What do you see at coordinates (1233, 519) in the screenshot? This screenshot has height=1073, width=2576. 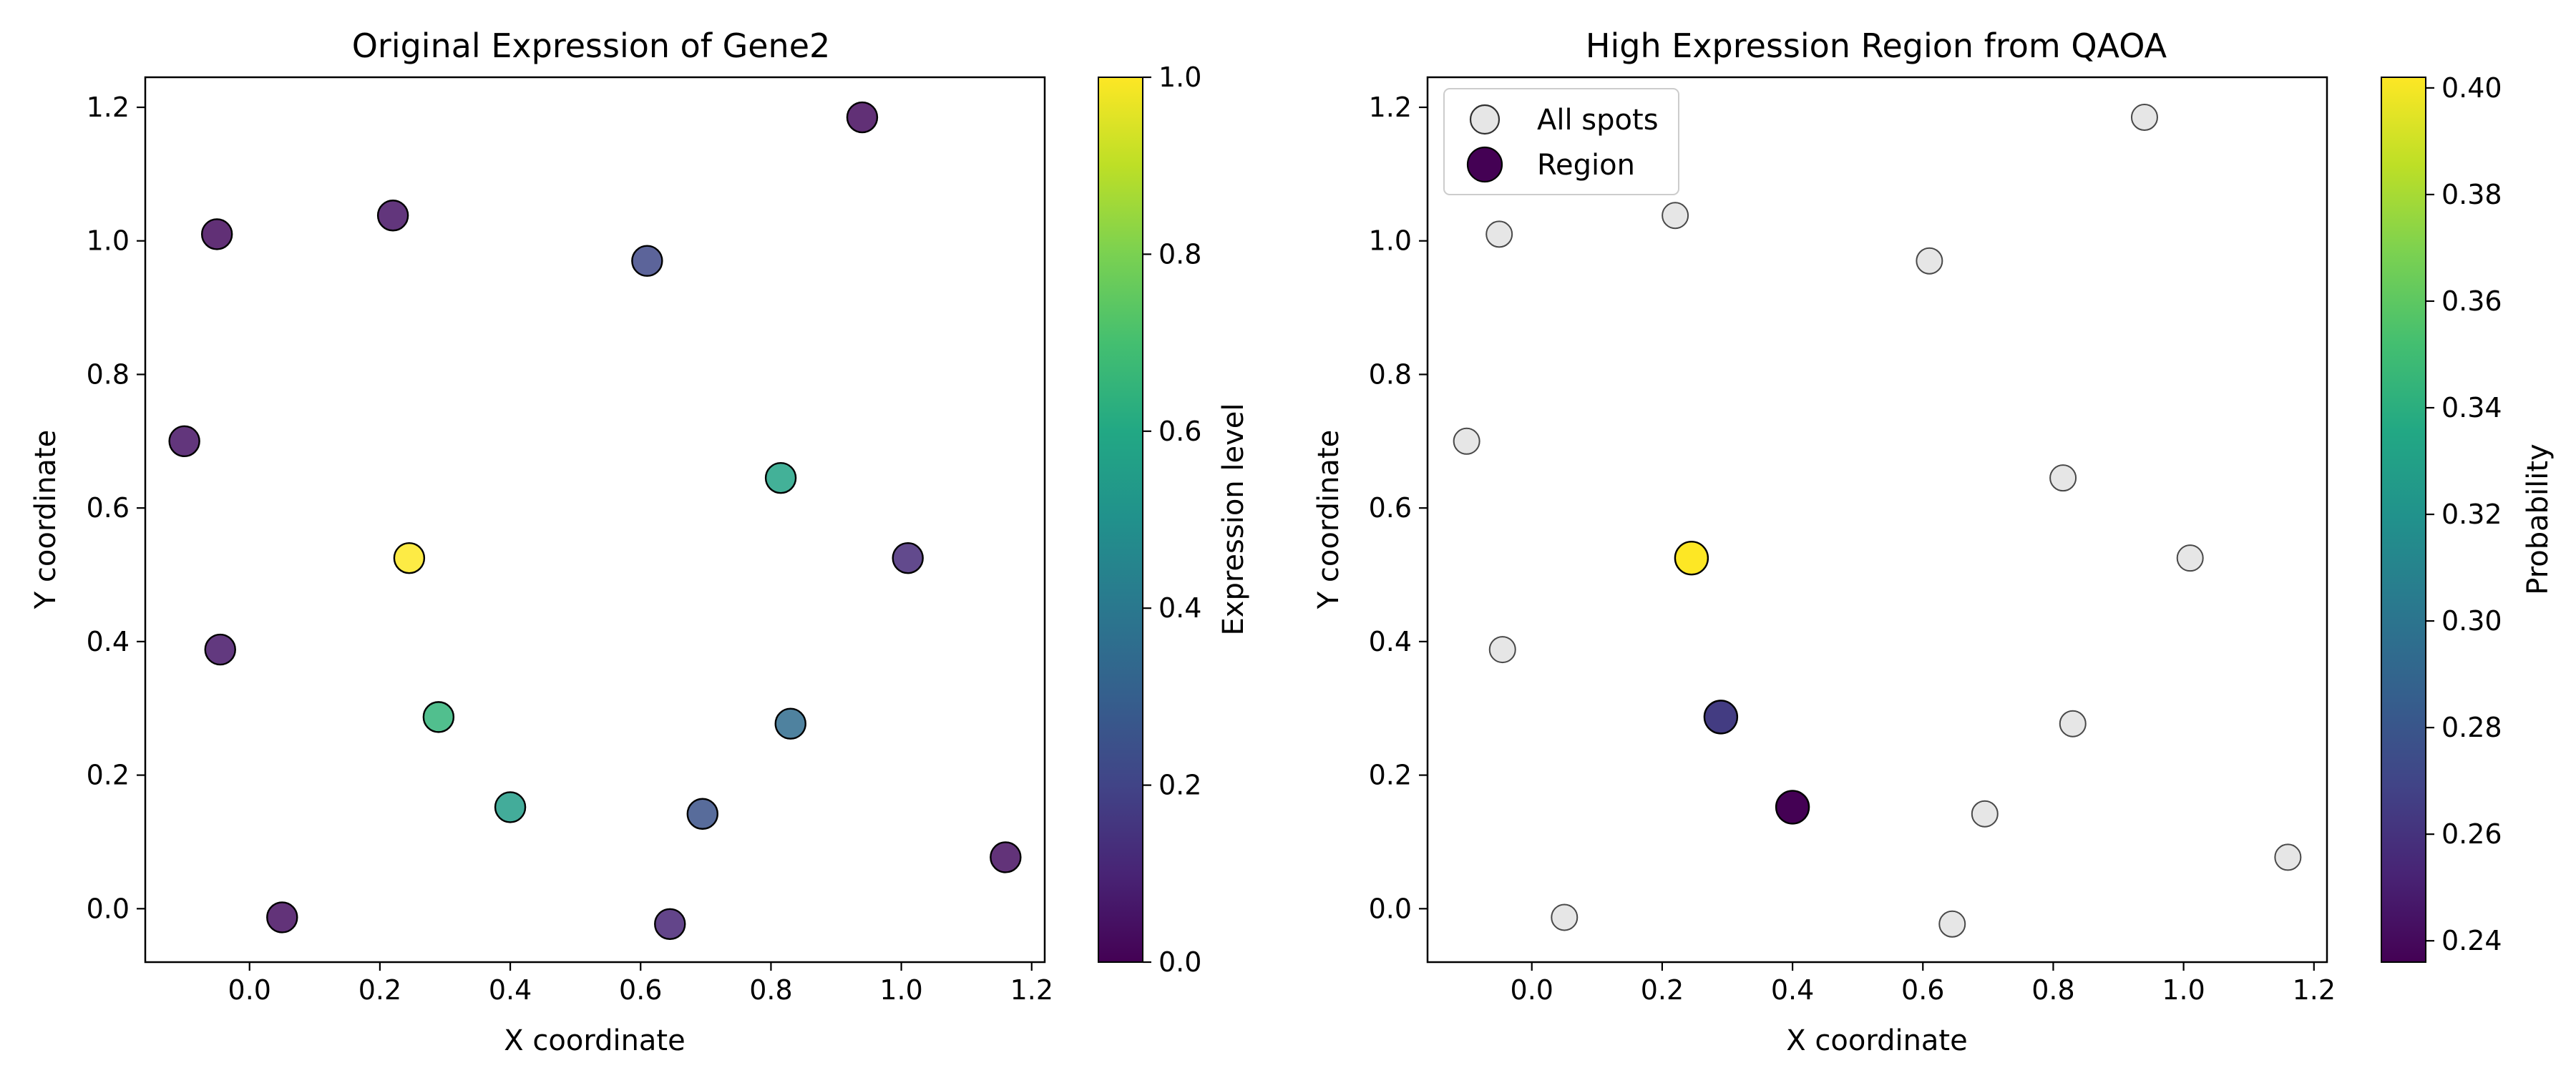 I see `colorbar-label: Expression level` at bounding box center [1233, 519].